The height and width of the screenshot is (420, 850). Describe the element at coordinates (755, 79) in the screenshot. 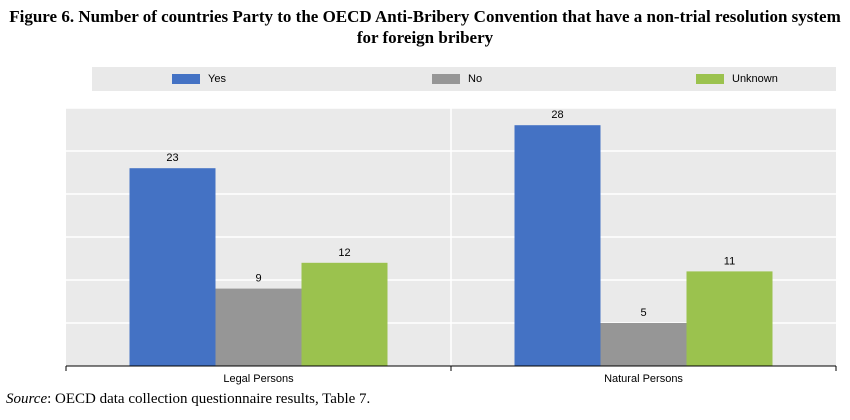

I see `legend-label-unknown: Unknown` at that location.